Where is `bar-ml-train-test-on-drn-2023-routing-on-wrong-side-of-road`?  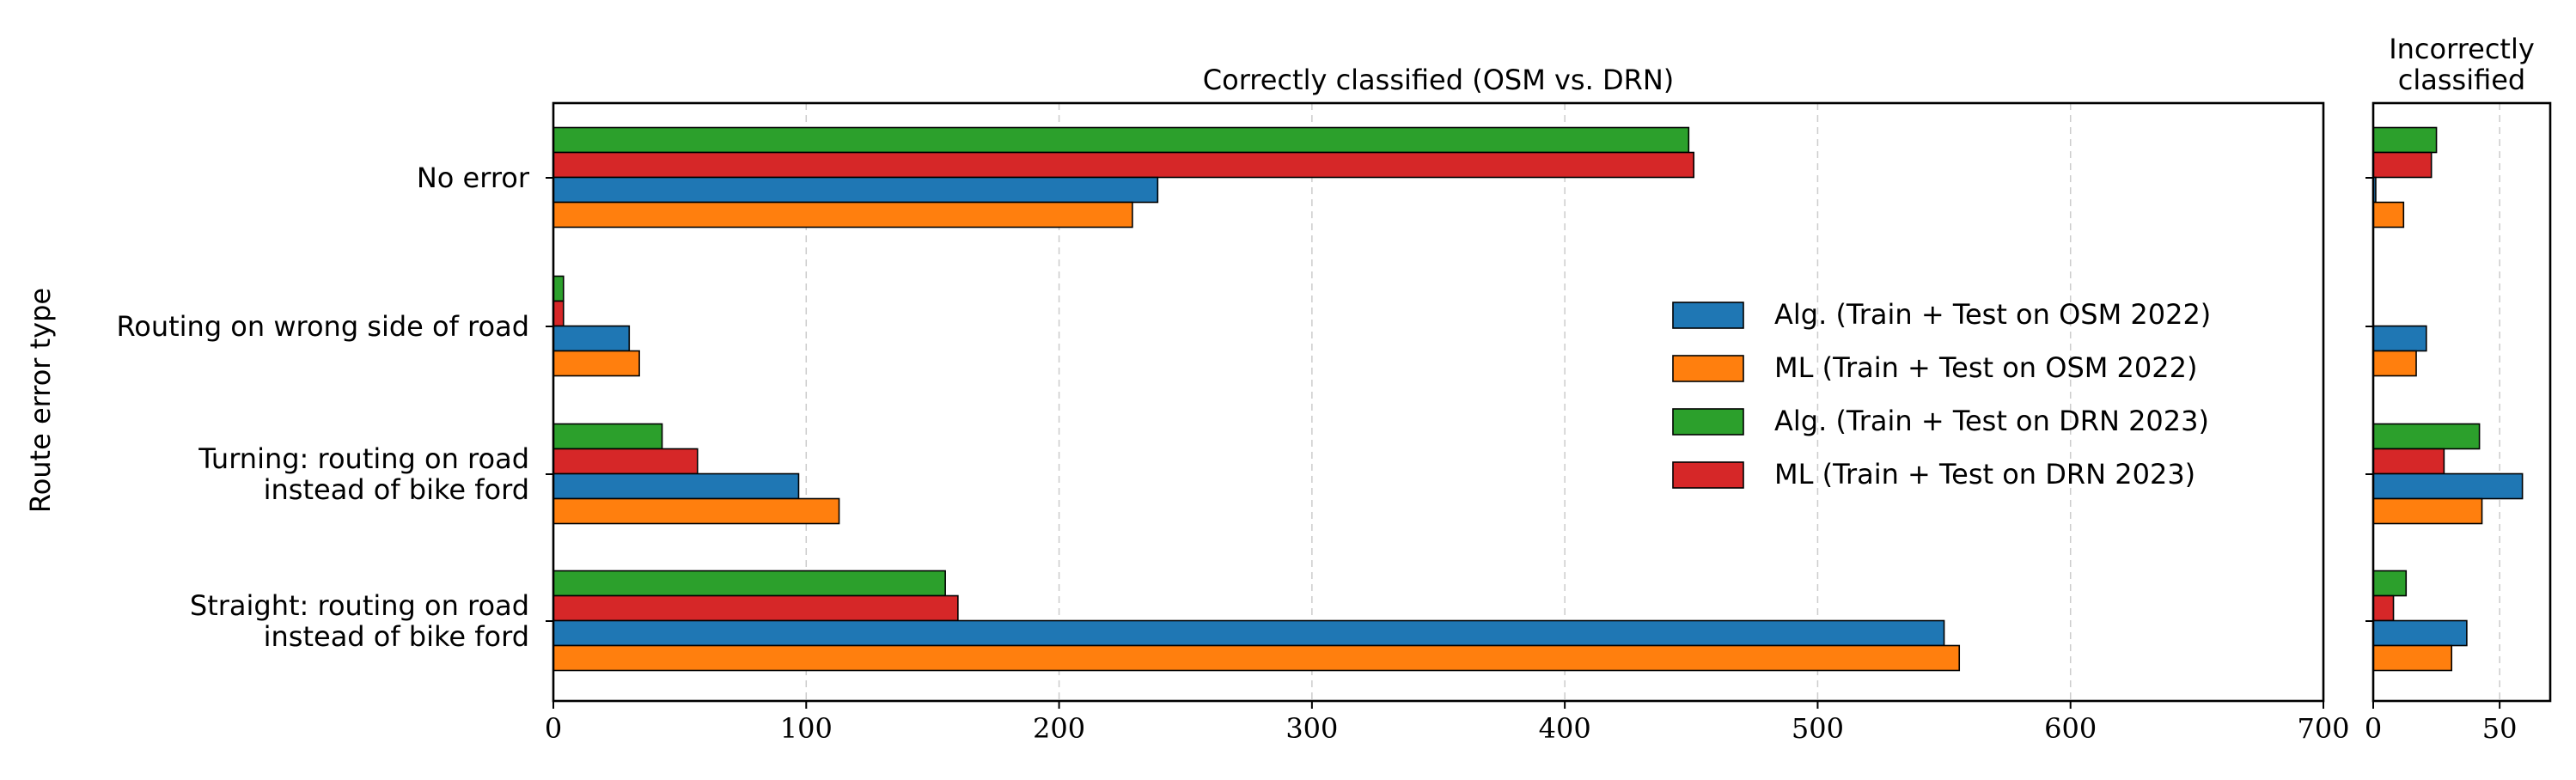
bar-ml-train-test-on-drn-2023-routing-on-wrong-side-of-road is located at coordinates (558, 314).